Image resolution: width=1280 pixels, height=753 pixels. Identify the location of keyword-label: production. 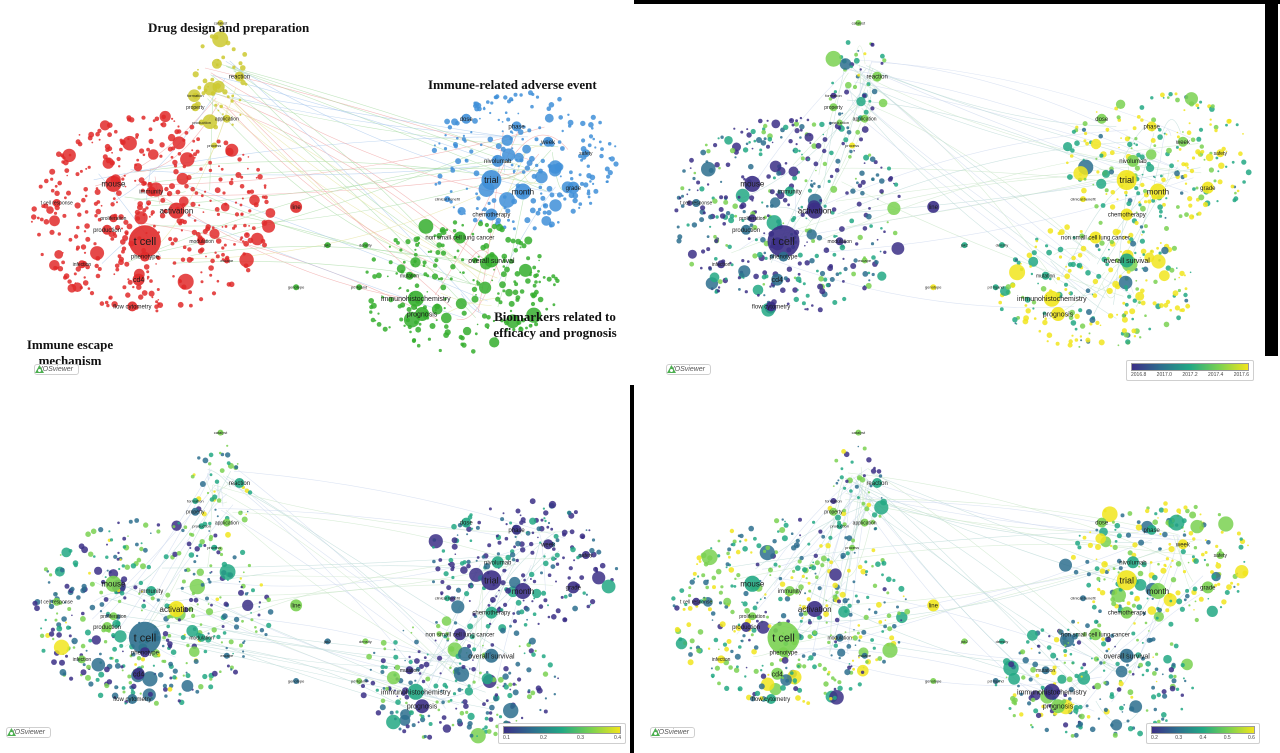
(839, 526).